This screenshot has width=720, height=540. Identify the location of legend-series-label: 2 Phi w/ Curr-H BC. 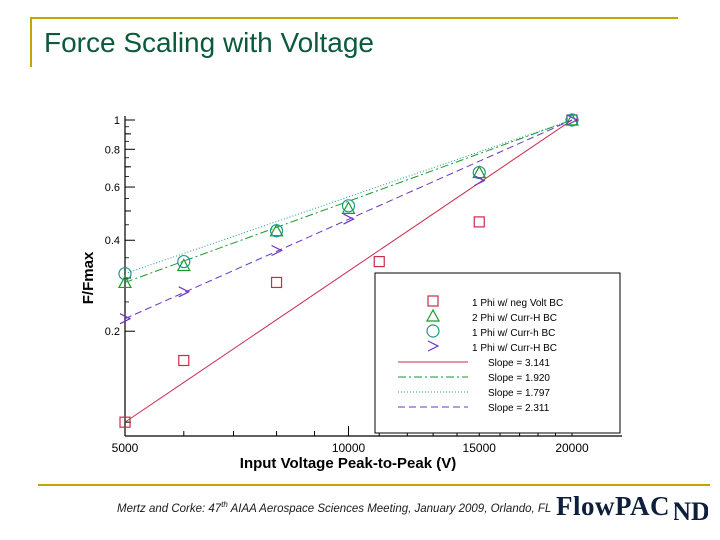
(514, 318).